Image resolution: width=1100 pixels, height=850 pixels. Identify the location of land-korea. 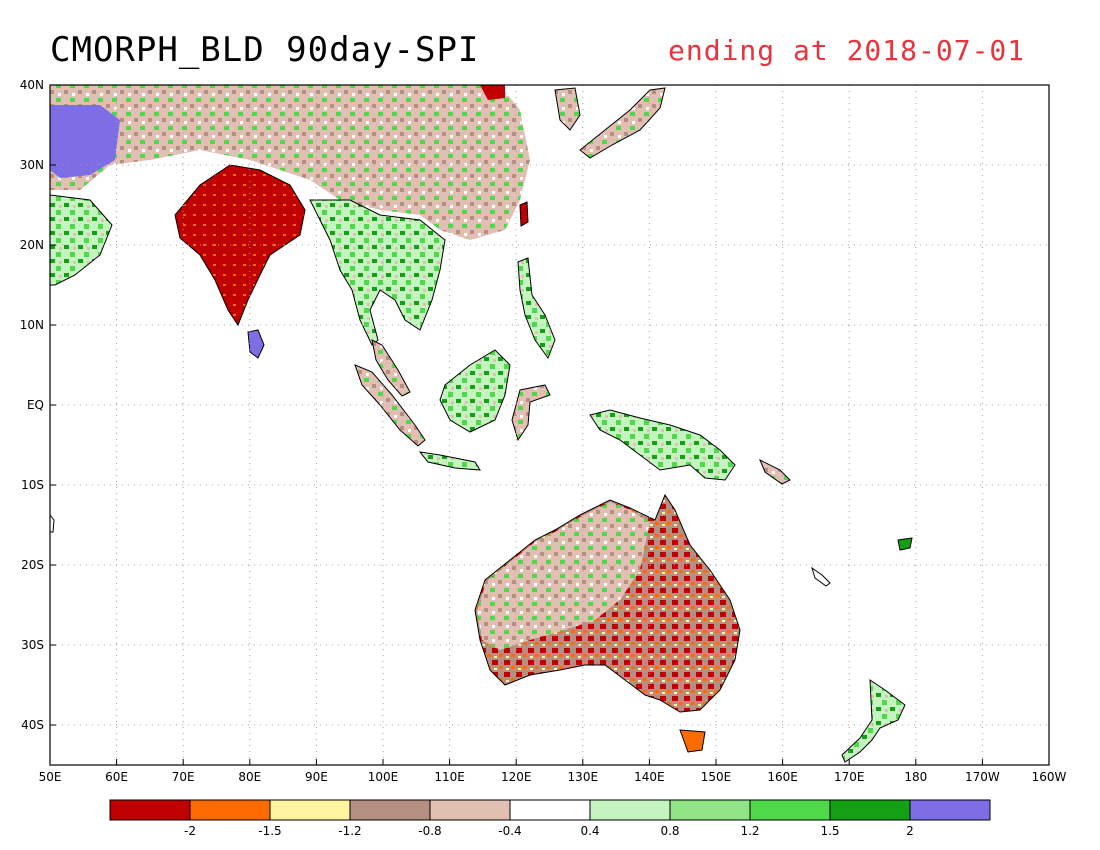
(567, 109).